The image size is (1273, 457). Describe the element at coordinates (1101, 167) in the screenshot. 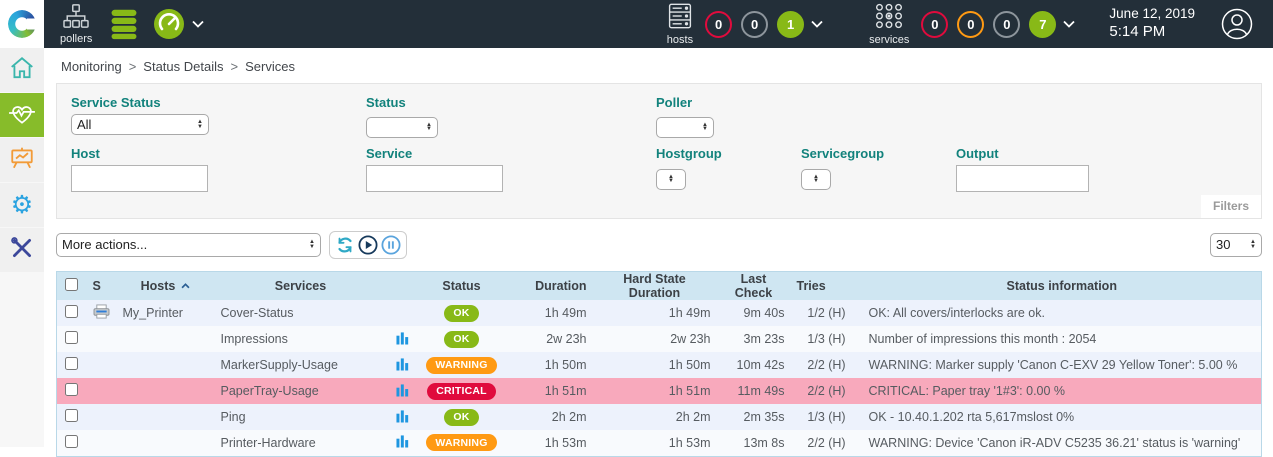

I see `filter-output: Output` at that location.